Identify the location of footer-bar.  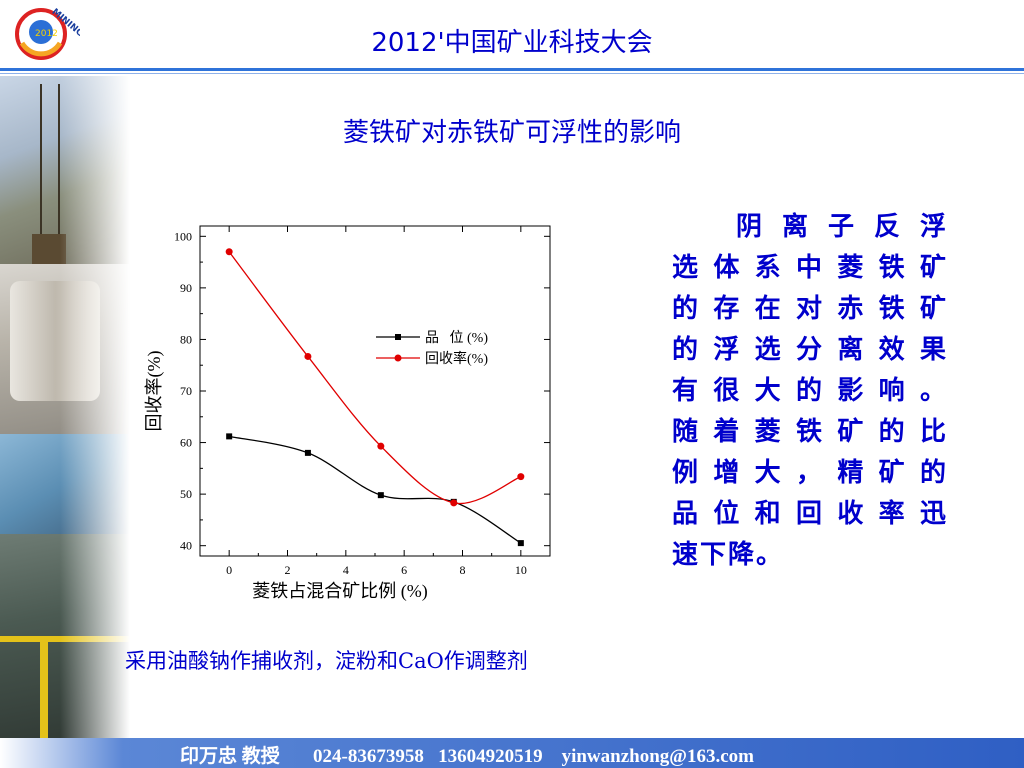
(512, 753).